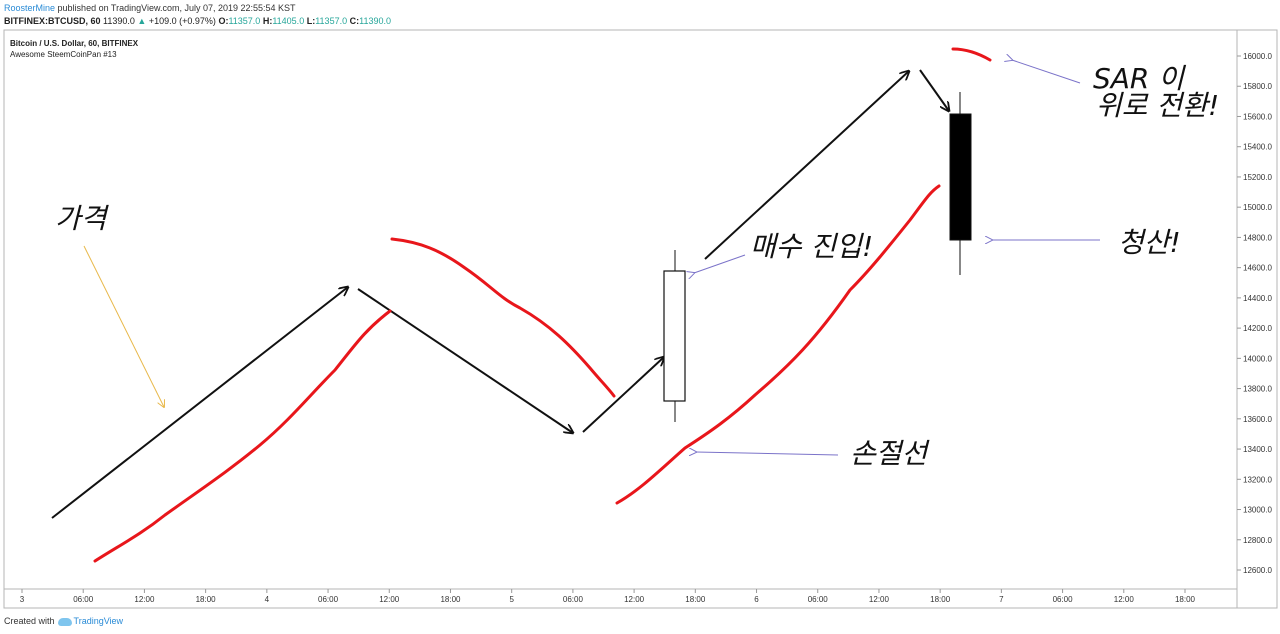 The height and width of the screenshot is (634, 1280). Describe the element at coordinates (142, 21) in the screenshot. I see `up-arrow-icon: ▲` at that location.